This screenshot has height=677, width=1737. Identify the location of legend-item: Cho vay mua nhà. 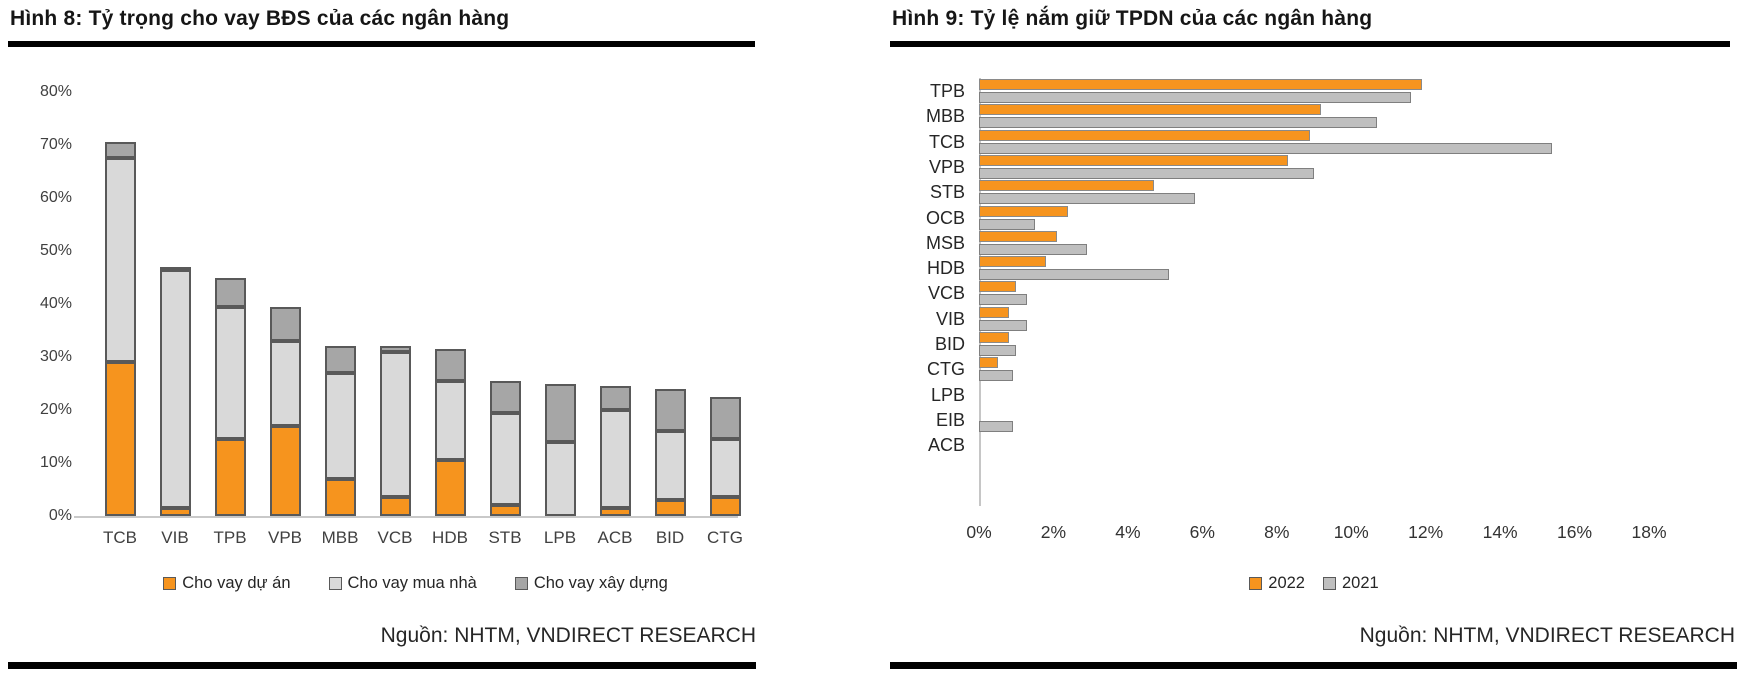
(402, 583).